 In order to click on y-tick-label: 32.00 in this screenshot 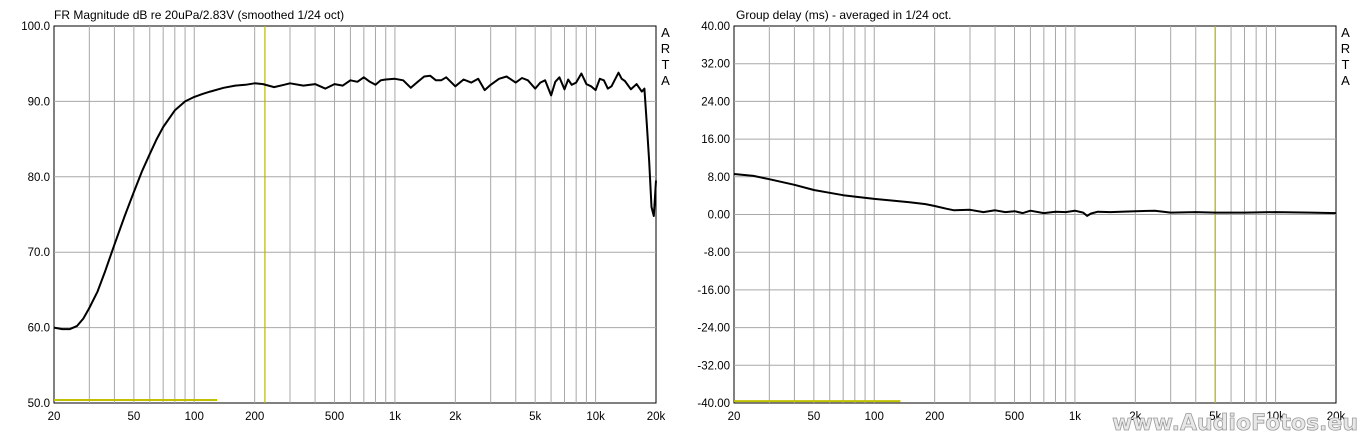, I will do `click(715, 65)`.